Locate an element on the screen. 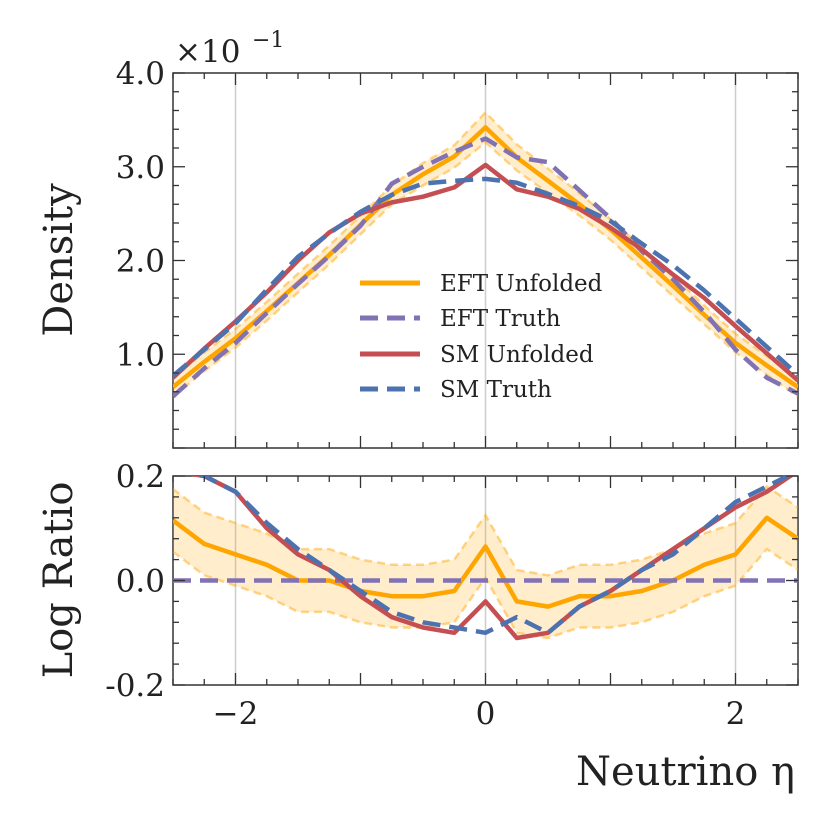  xtick-label: −2 is located at coordinates (236, 714).